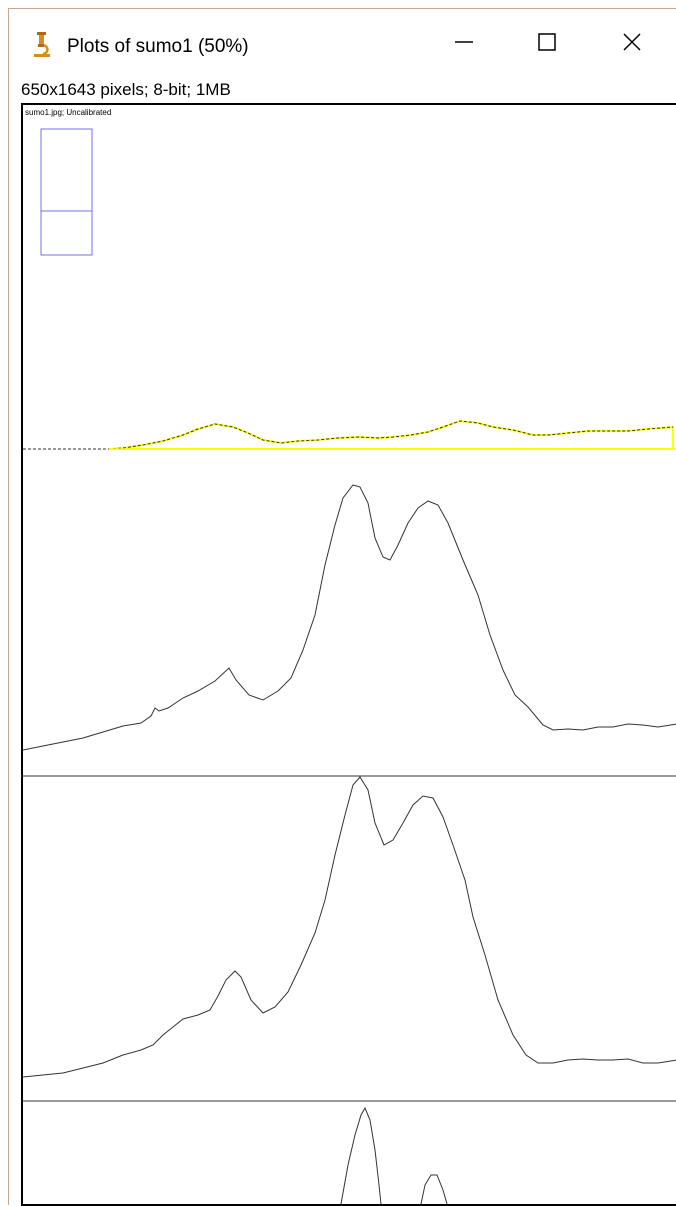 The height and width of the screenshot is (1206, 676). What do you see at coordinates (66, 192) in the screenshot?
I see `selection-box` at bounding box center [66, 192].